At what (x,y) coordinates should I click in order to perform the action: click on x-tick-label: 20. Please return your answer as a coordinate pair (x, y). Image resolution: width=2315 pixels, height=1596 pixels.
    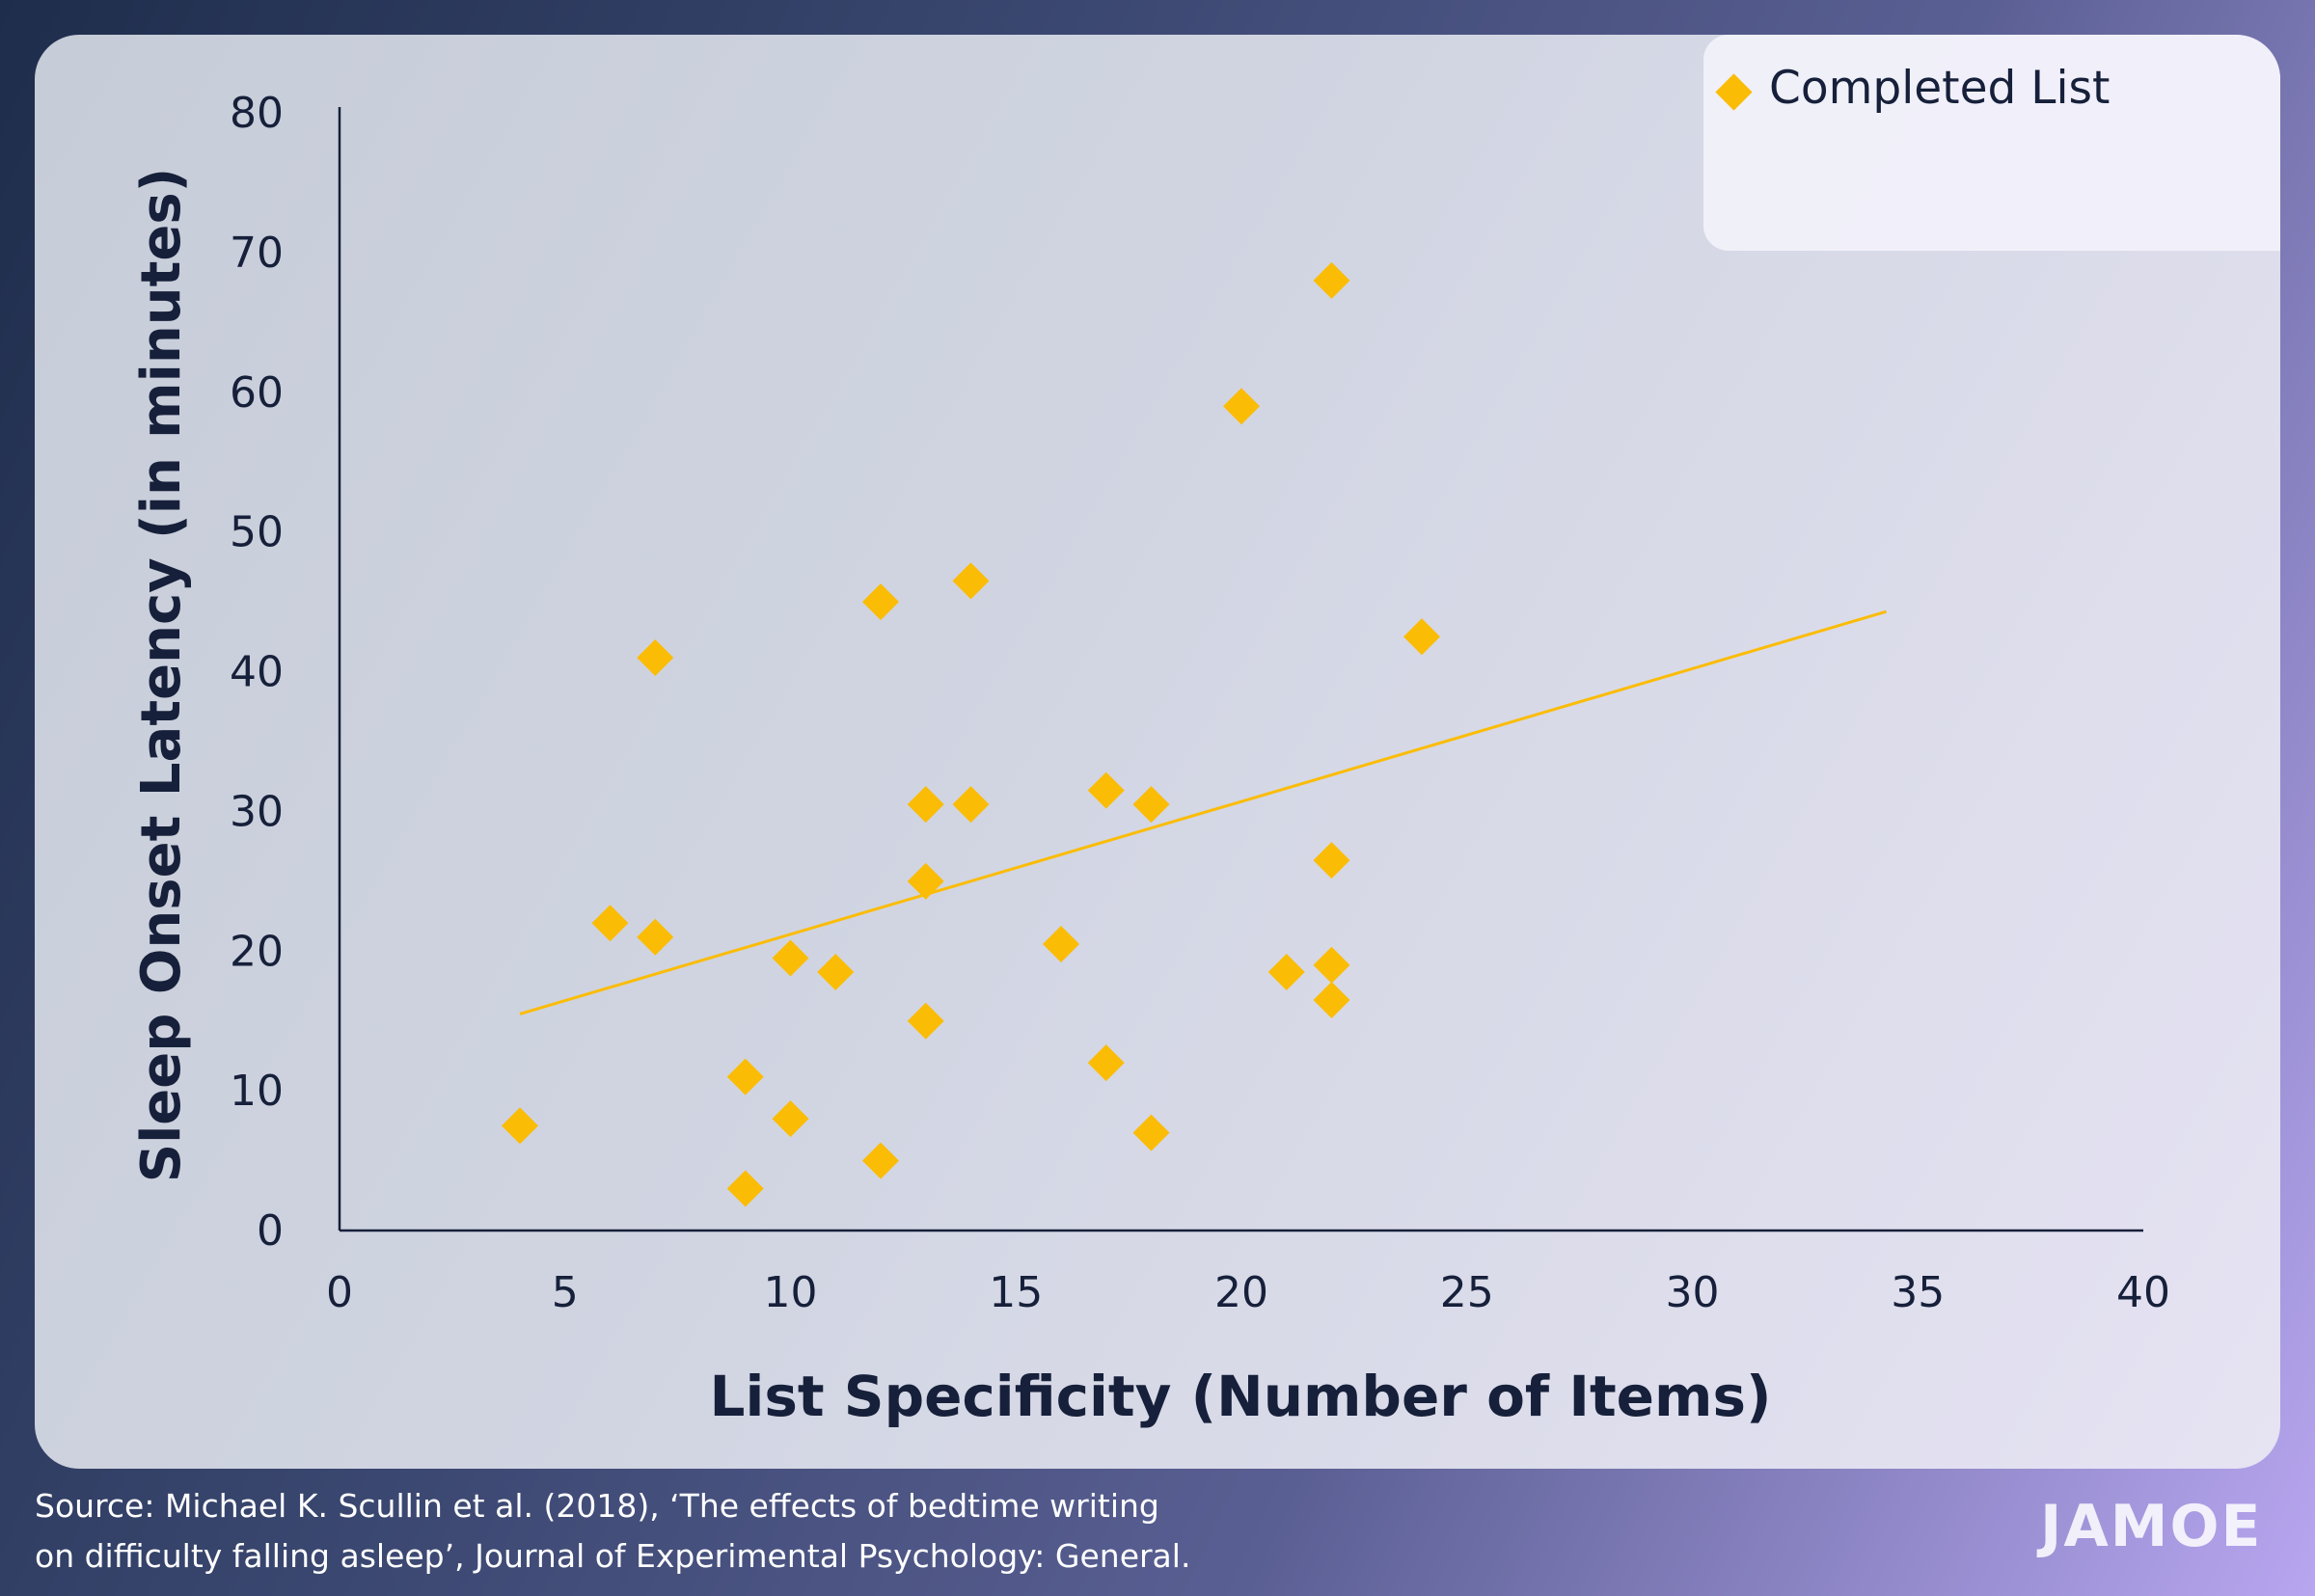
    Looking at the image, I should click on (1241, 1292).